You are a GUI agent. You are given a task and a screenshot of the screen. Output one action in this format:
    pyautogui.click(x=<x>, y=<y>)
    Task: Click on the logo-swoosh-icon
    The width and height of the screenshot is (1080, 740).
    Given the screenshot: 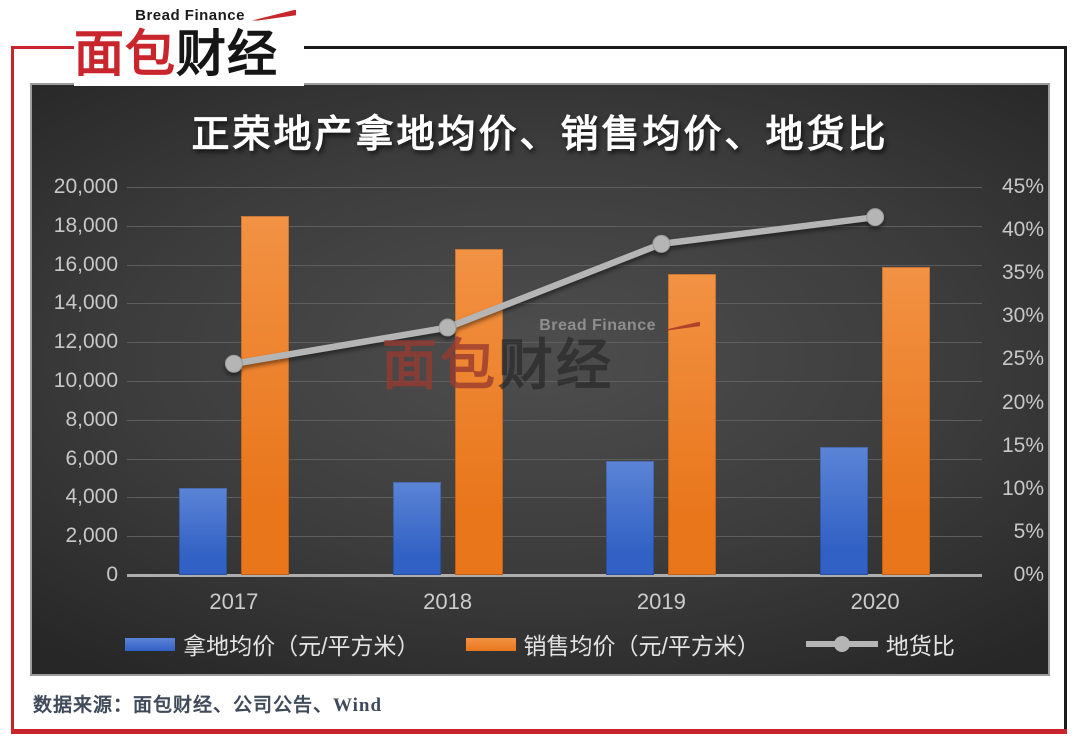 What is the action you would take?
    pyautogui.click(x=274, y=15)
    